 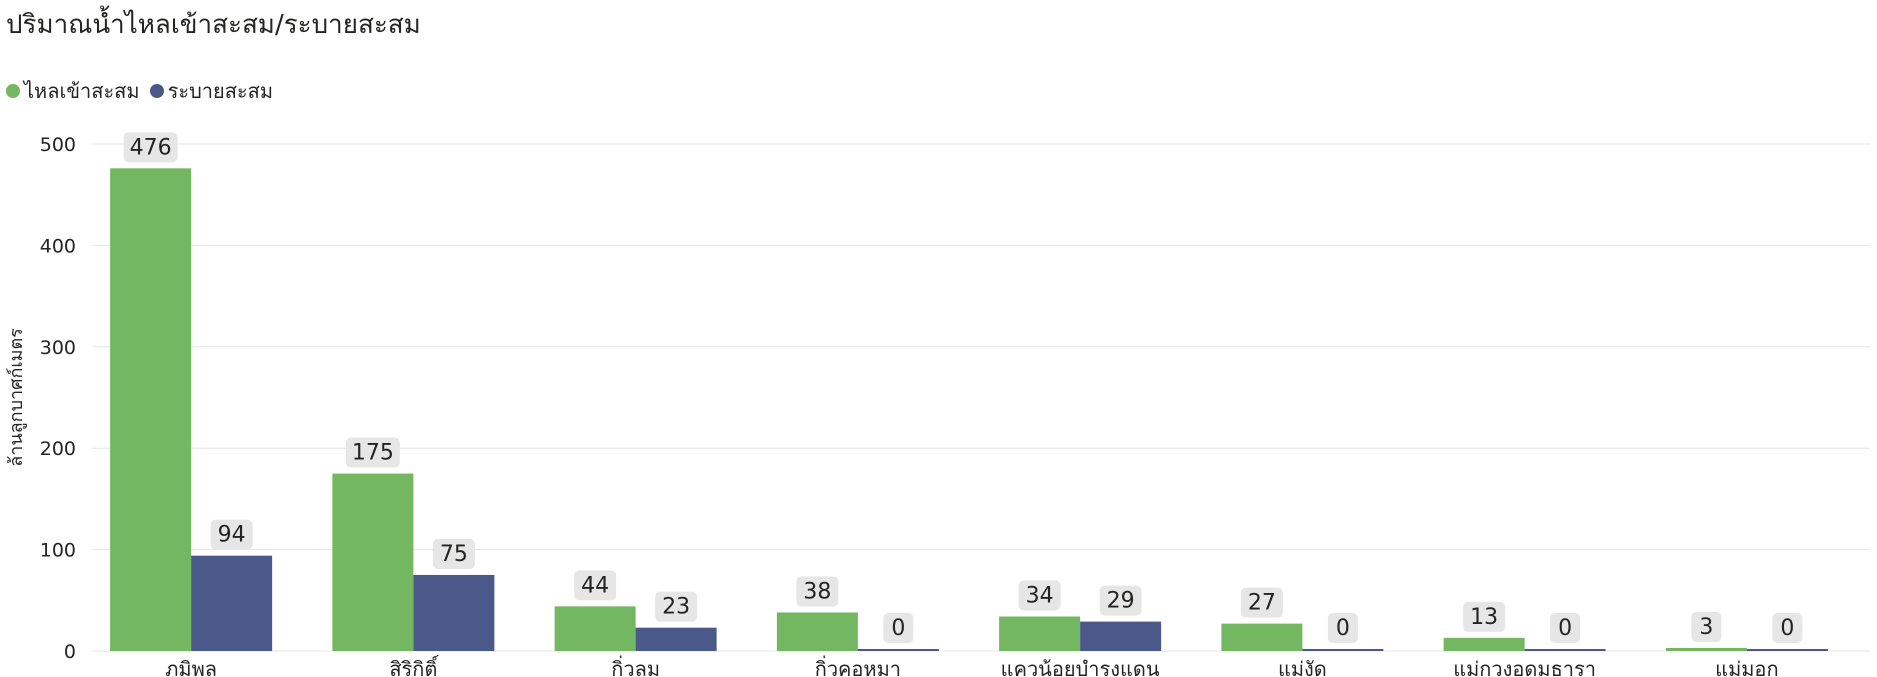 I want to click on x-tick-label: แม่มอก, so click(x=1746, y=667).